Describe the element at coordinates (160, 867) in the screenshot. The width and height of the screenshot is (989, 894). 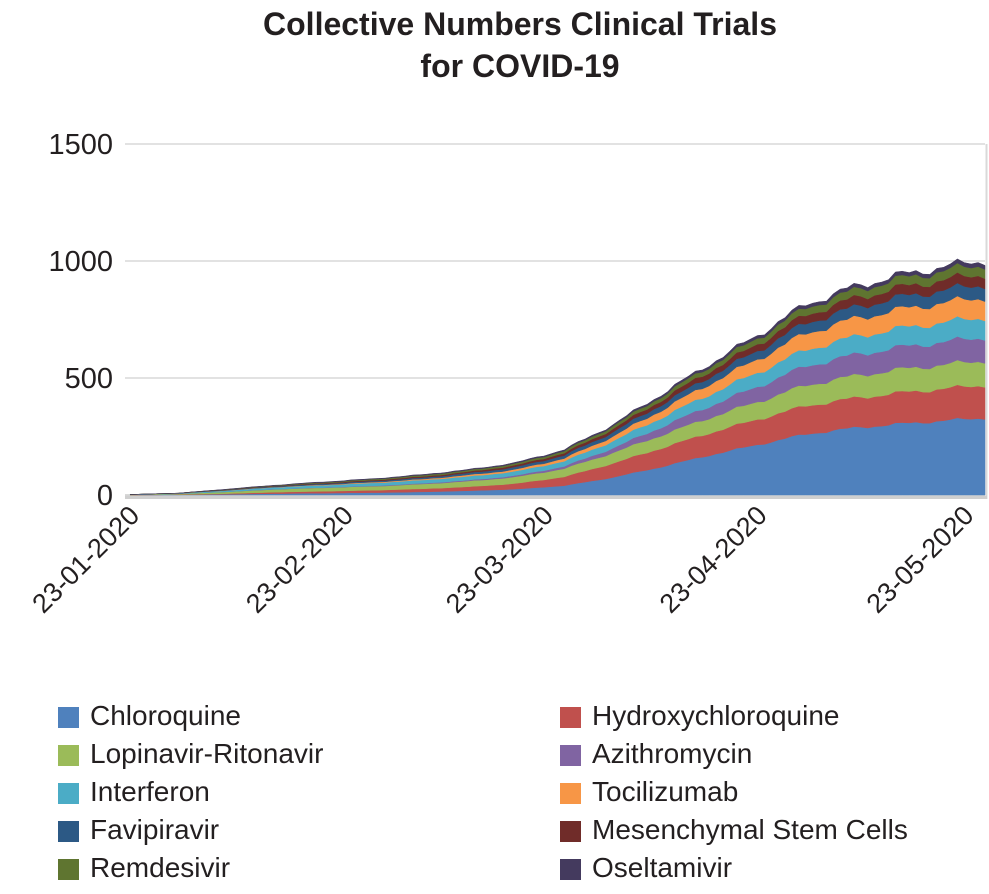
I see `legend-label-remdesivir: Remdesivir` at that location.